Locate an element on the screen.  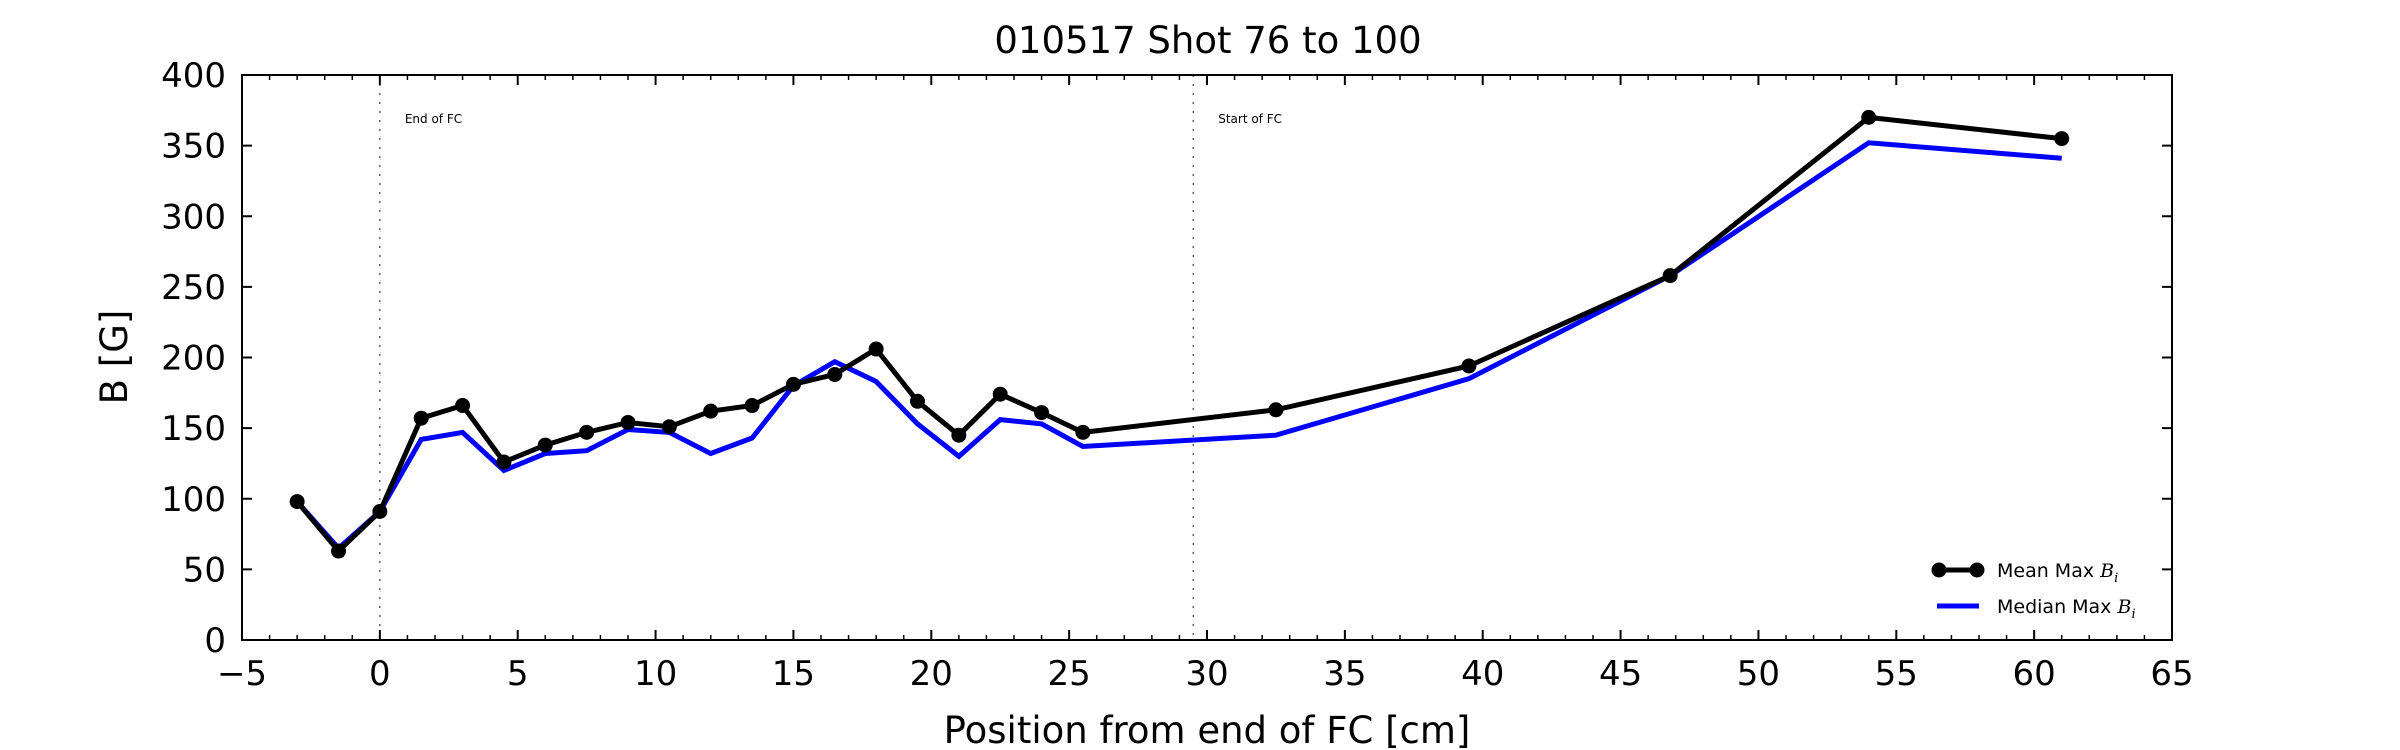
y-tick-label: 0 is located at coordinates (215, 641).